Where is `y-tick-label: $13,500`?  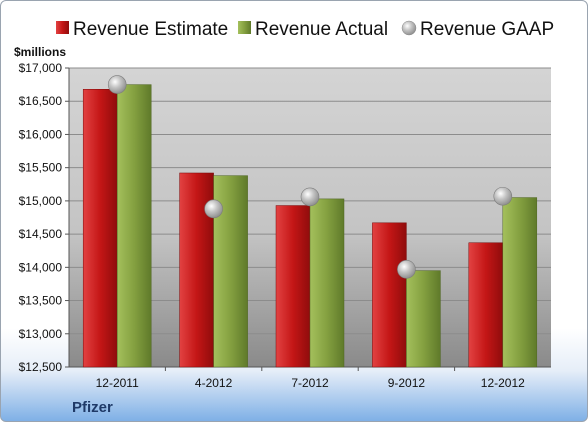
y-tick-label: $13,500 is located at coordinates (41, 301).